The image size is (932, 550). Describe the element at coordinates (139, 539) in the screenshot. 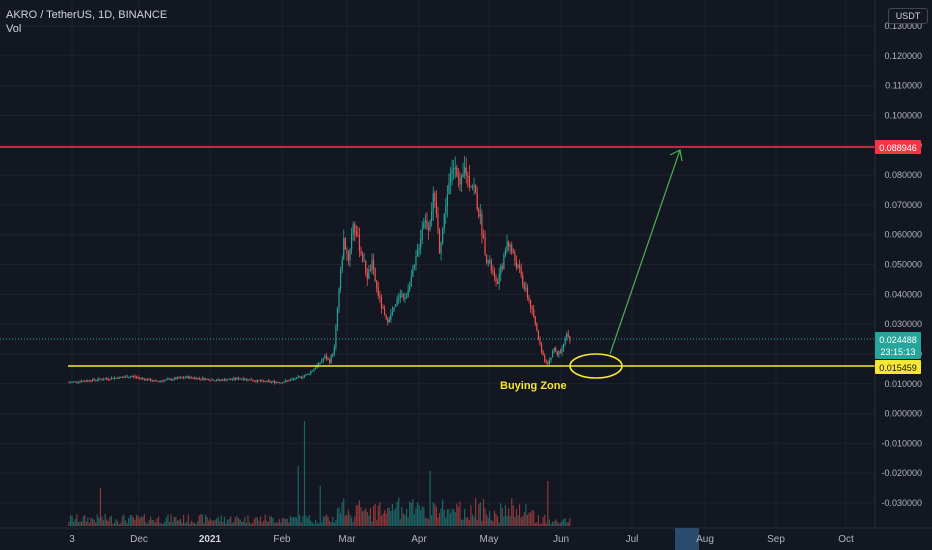

I see `x-tick-label: Dec` at that location.